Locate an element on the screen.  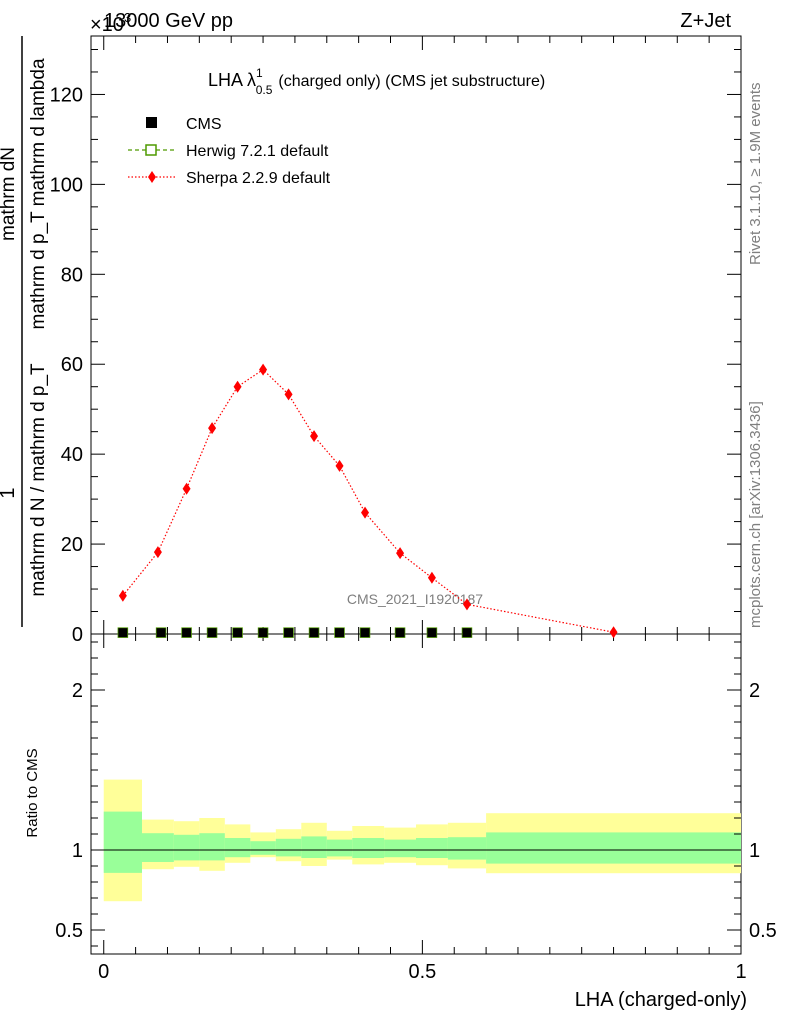
ratio-ylabel: Ratio to CMS is located at coordinates (32, 792).